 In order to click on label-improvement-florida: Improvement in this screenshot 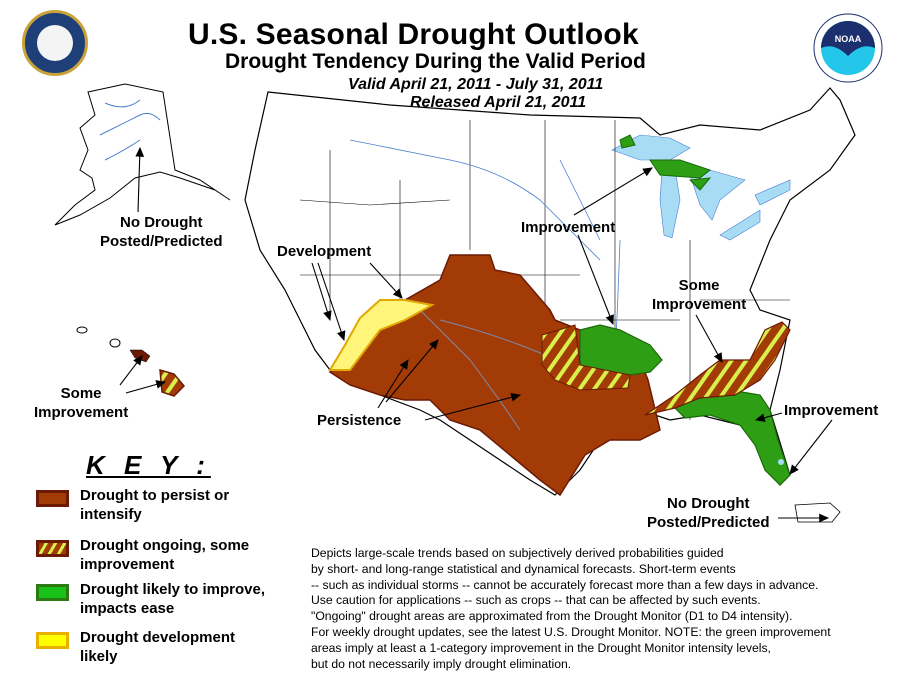, I will do `click(831, 410)`.